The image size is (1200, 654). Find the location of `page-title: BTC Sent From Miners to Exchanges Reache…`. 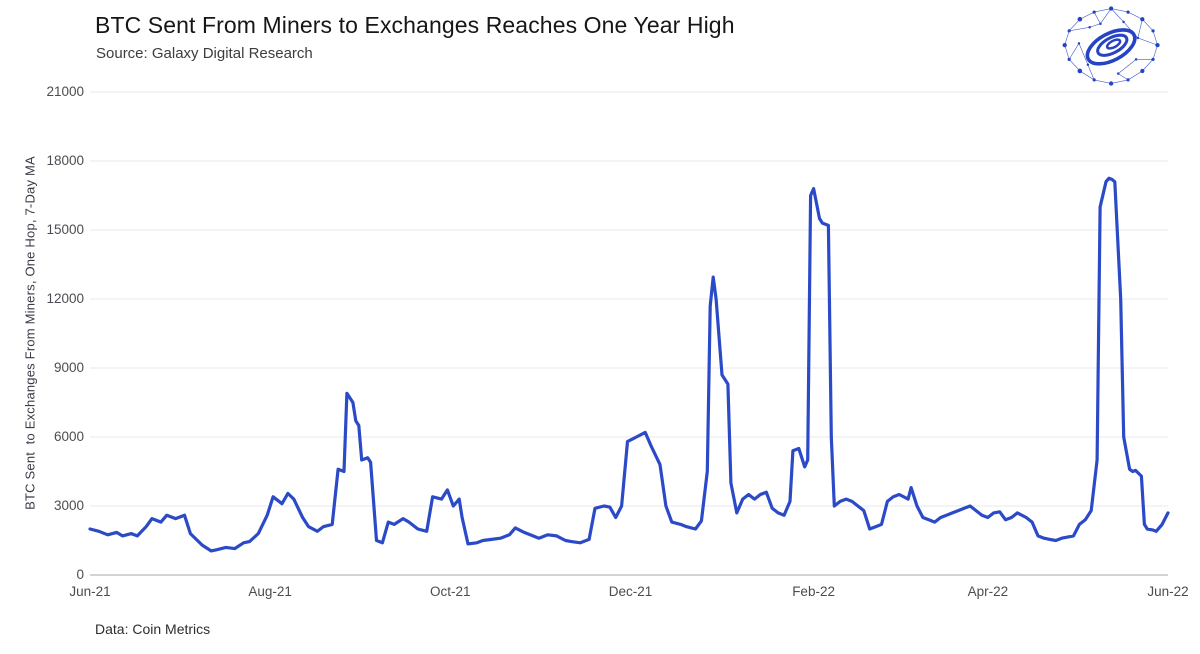

page-title: BTC Sent From Miners to Exchanges Reache… is located at coordinates (415, 25).